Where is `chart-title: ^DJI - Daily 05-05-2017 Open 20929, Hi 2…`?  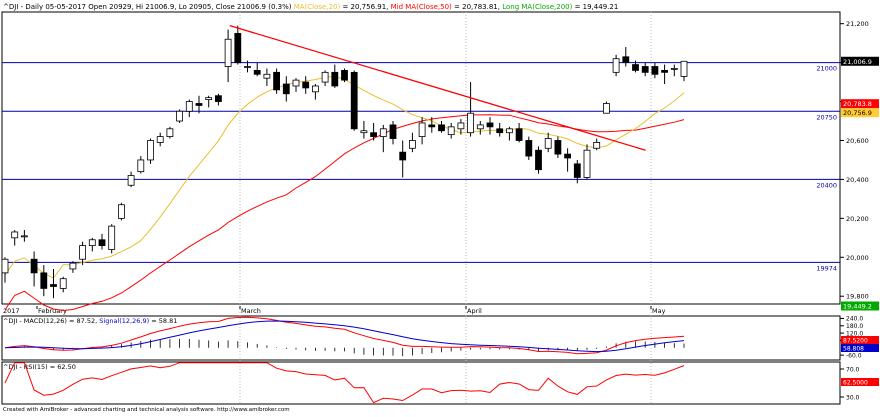
chart-title: ^DJI - Daily 05-05-2017 Open 20929, Hi 2… is located at coordinates (310, 7).